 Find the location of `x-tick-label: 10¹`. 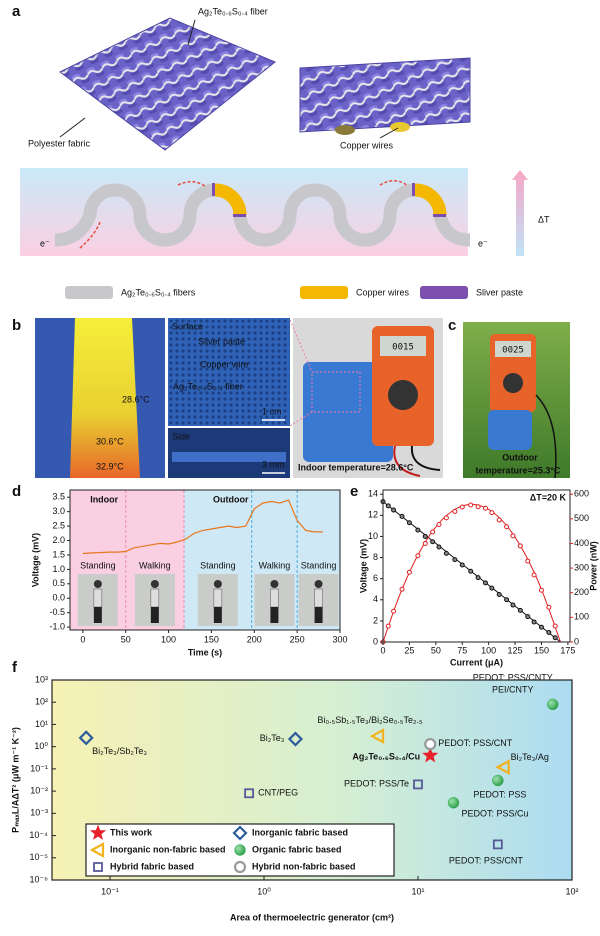

x-tick-label: 10¹ is located at coordinates (417, 891).